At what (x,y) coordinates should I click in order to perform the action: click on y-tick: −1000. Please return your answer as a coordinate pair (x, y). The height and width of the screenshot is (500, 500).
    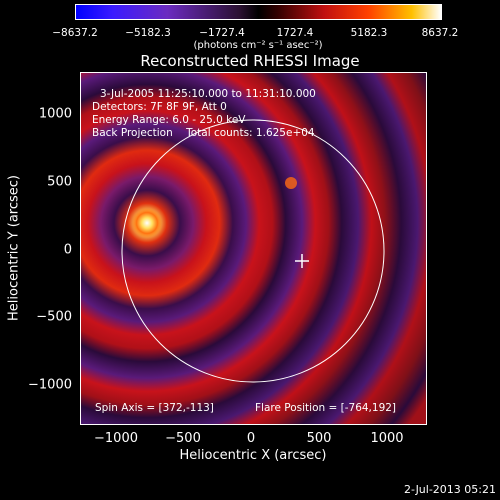
    Looking at the image, I should click on (50, 385).